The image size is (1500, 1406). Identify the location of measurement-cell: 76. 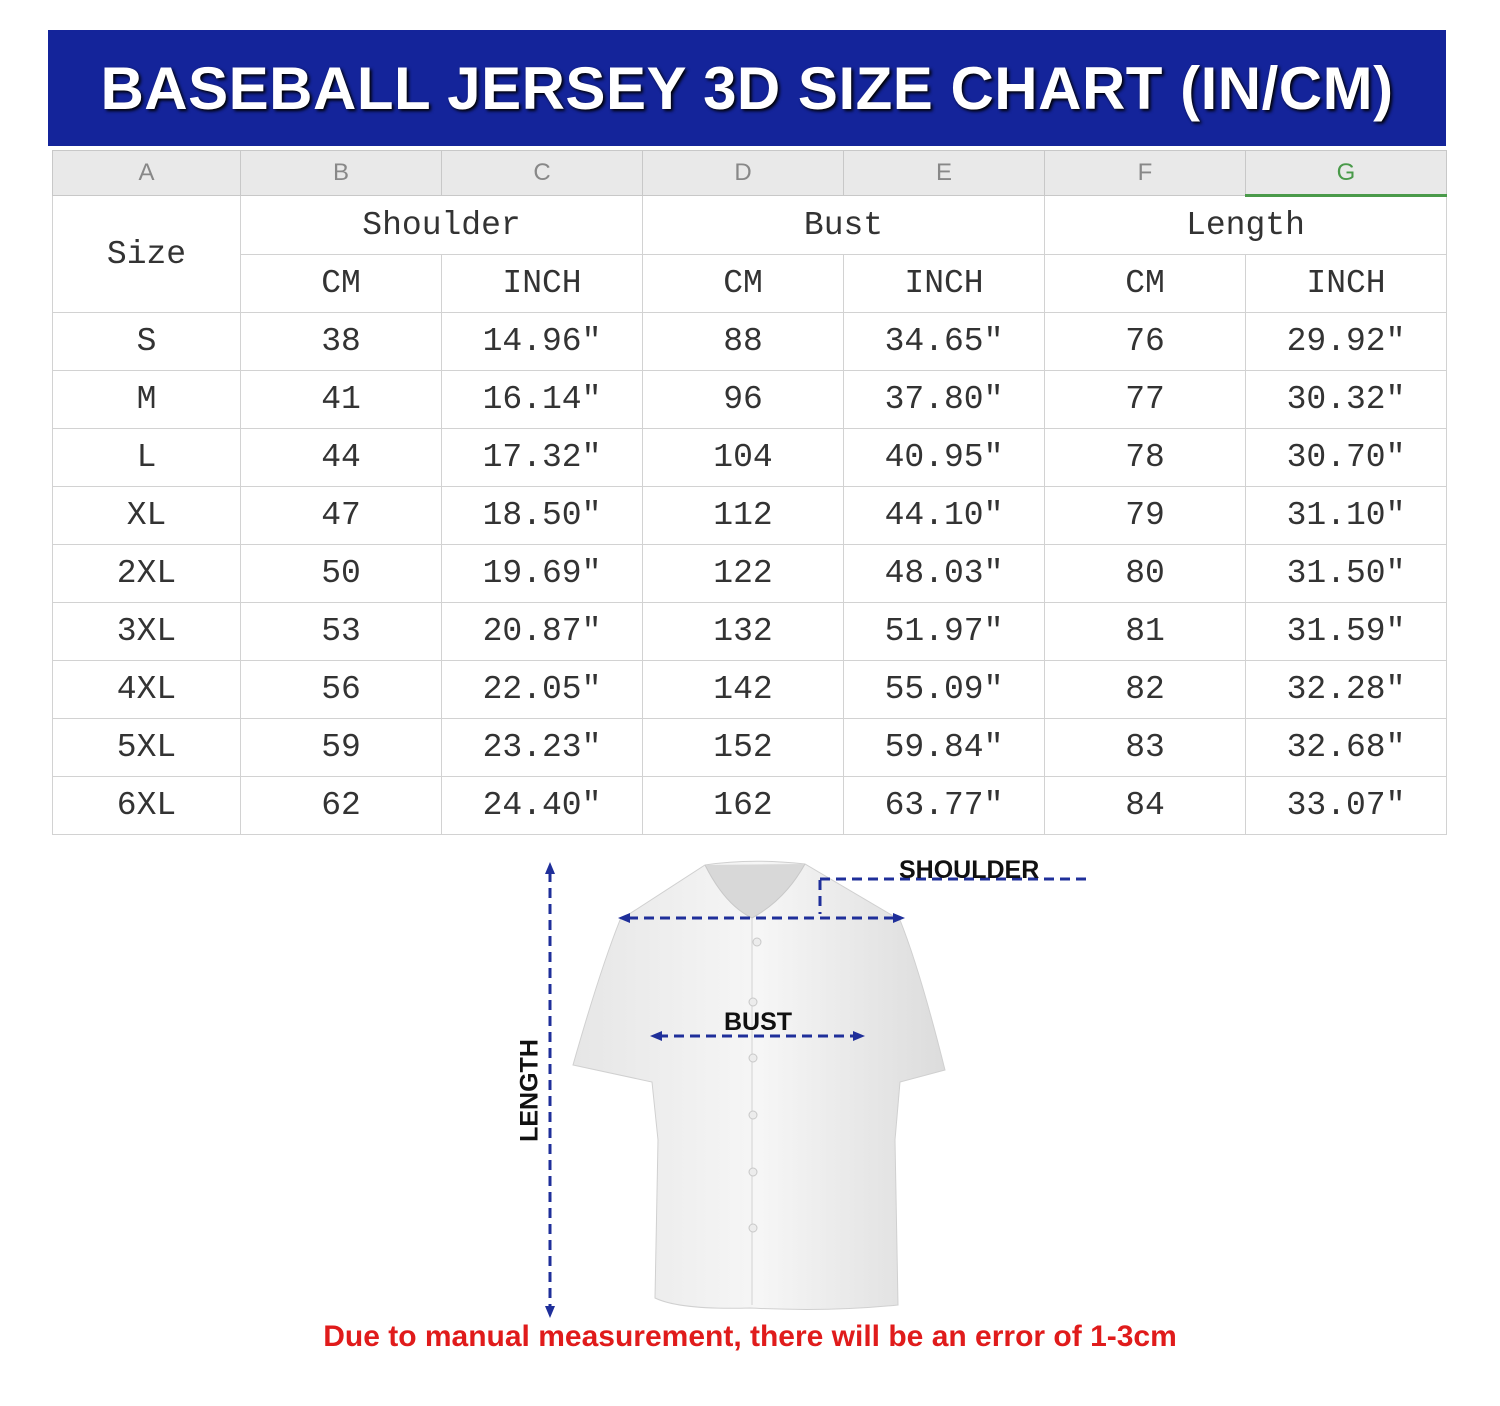
(1145, 341).